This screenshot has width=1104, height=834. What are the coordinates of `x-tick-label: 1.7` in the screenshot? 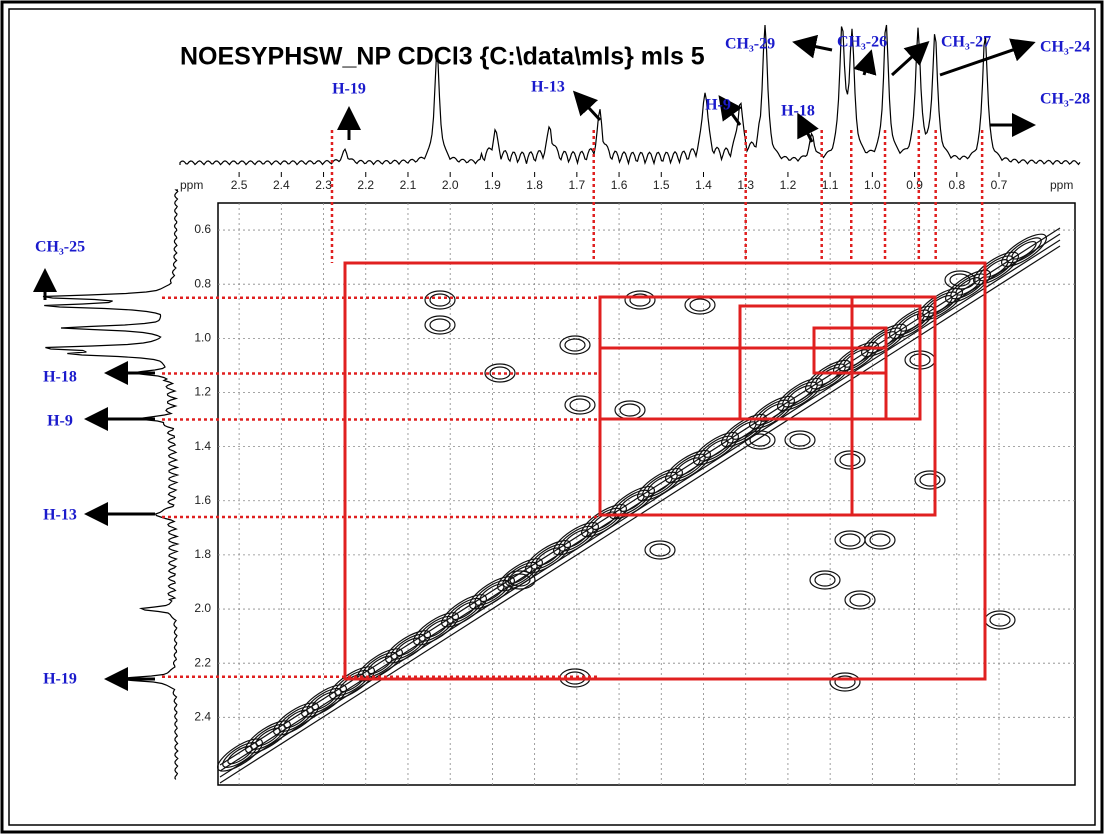 It's located at (576, 185).